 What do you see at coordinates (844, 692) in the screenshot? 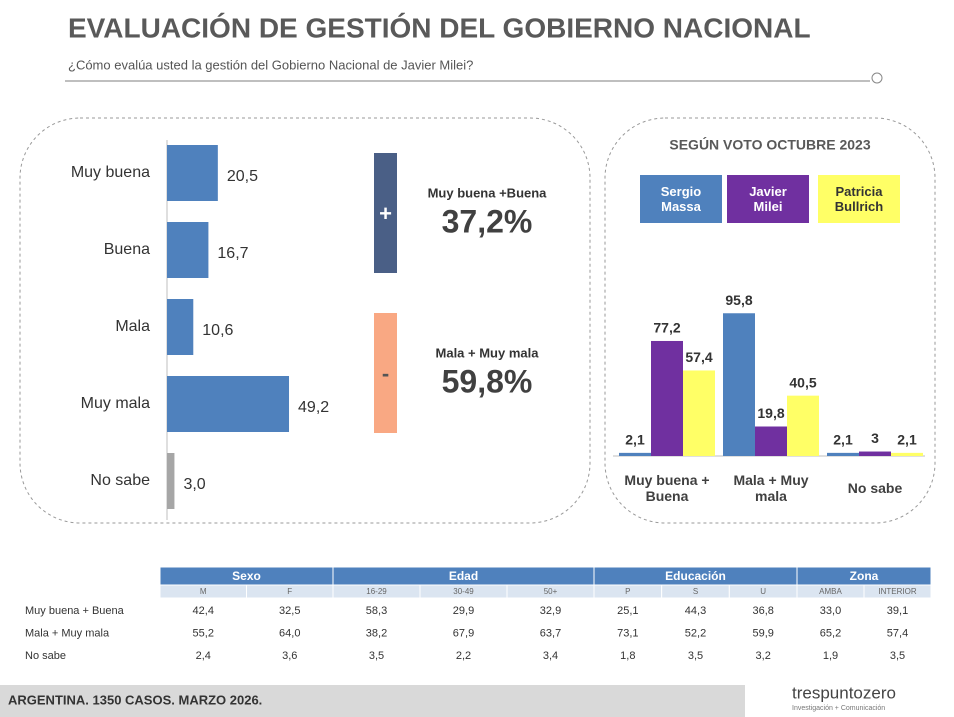
I see `brand: trespuntozero` at bounding box center [844, 692].